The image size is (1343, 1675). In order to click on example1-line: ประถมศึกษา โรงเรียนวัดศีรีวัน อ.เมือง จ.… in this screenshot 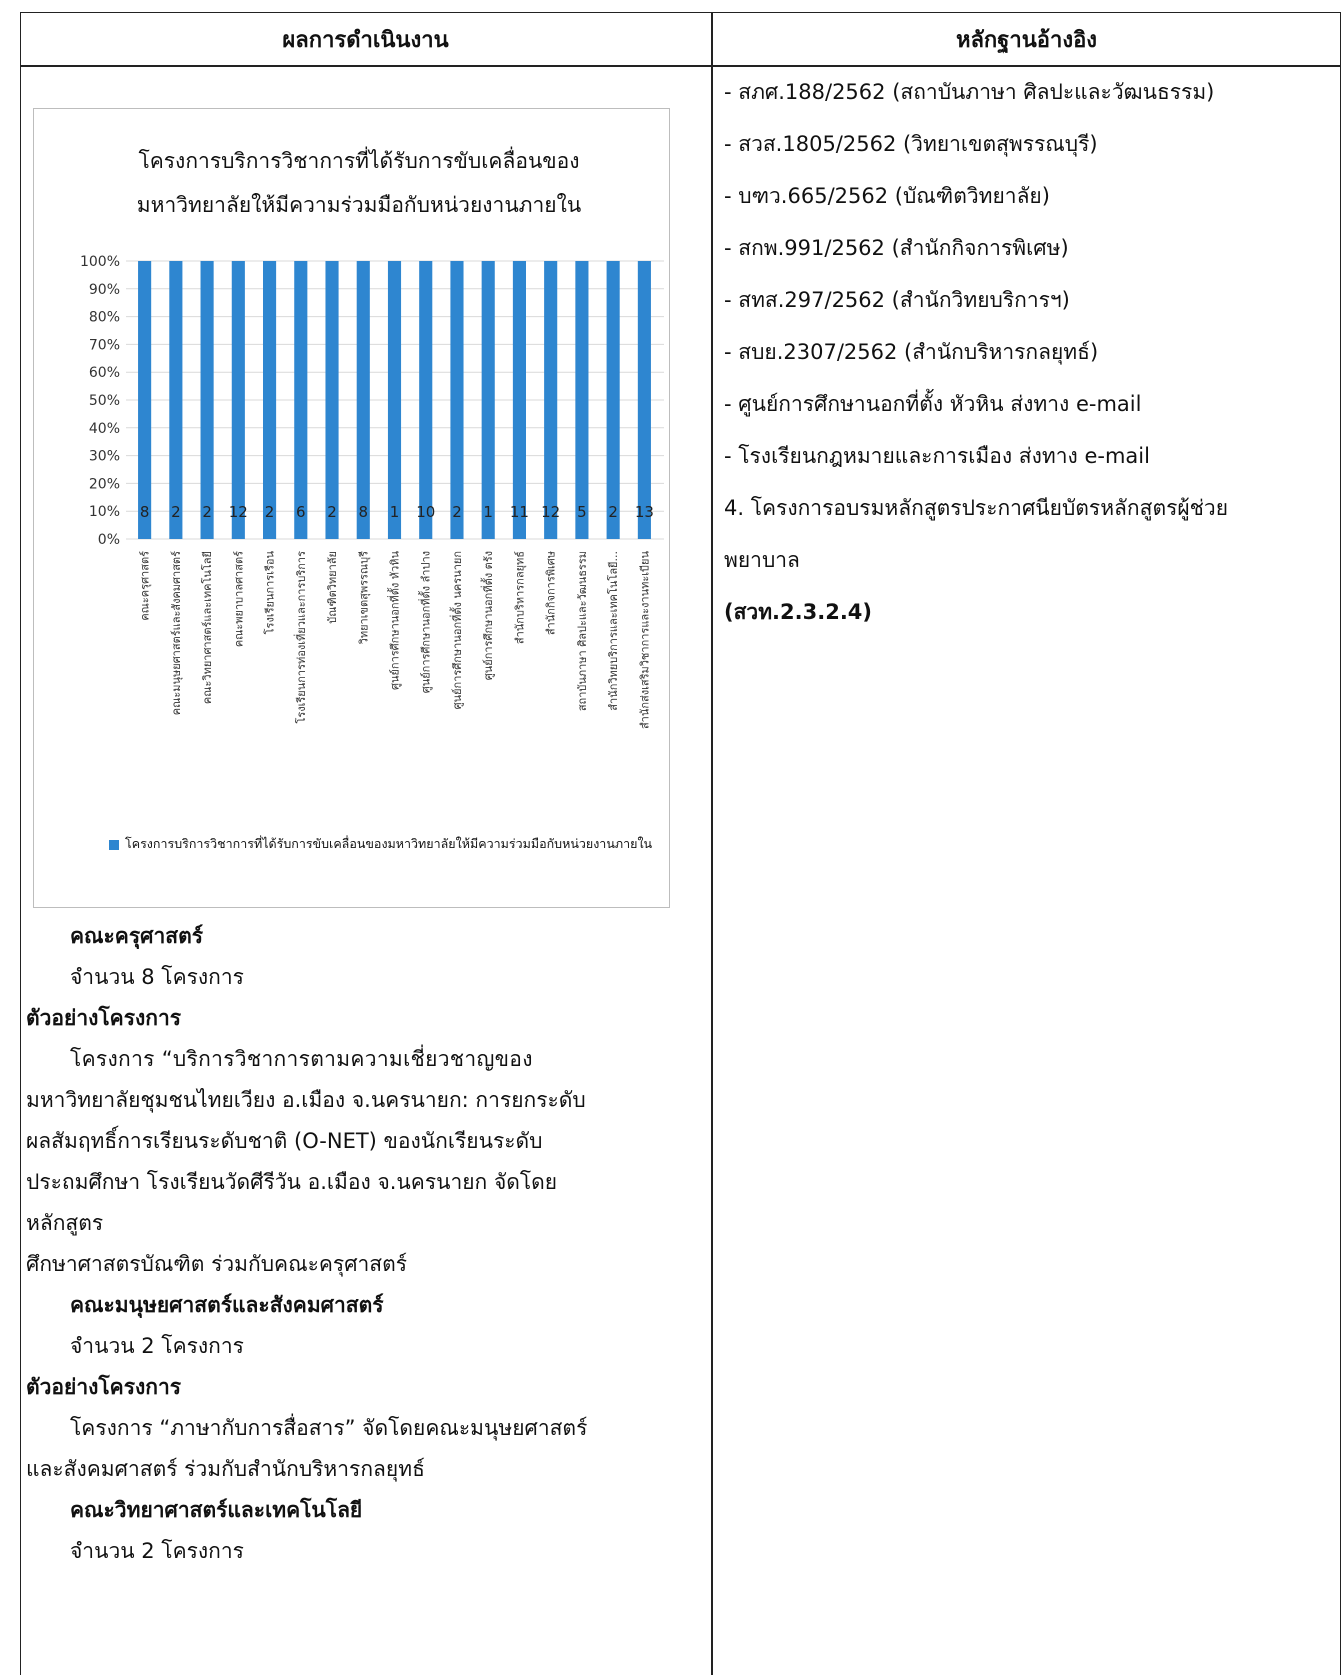, I will do `click(292, 1182)`.